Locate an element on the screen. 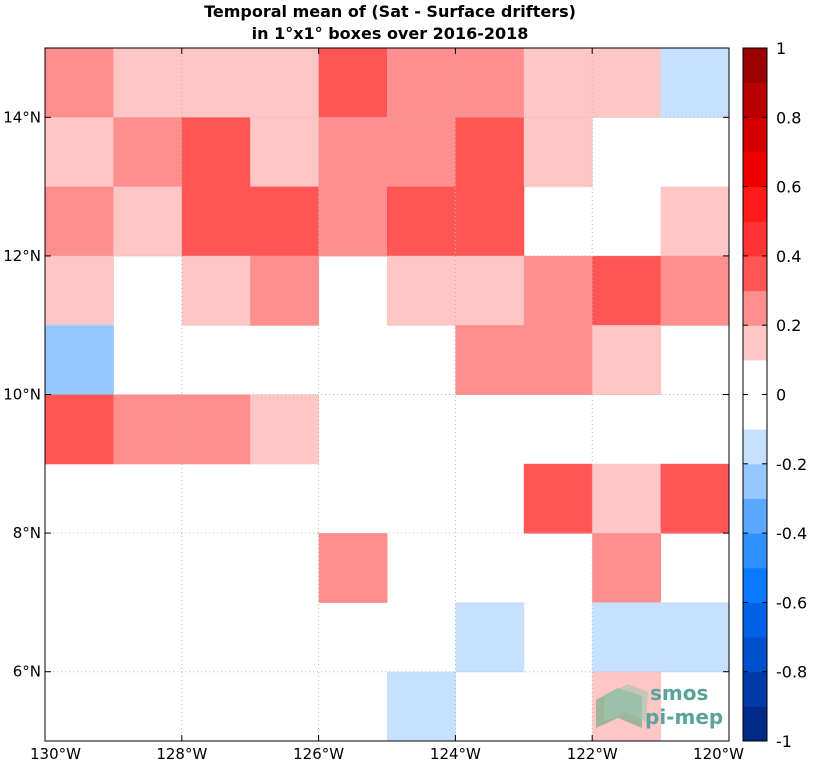  logo-line1: smos is located at coordinates (679, 693).